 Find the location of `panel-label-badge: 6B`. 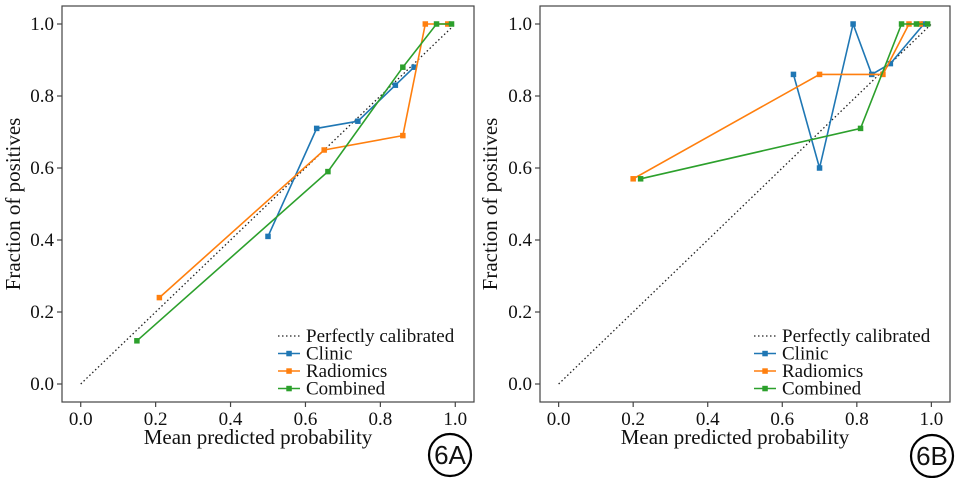

panel-label-badge: 6B is located at coordinates (932, 455).